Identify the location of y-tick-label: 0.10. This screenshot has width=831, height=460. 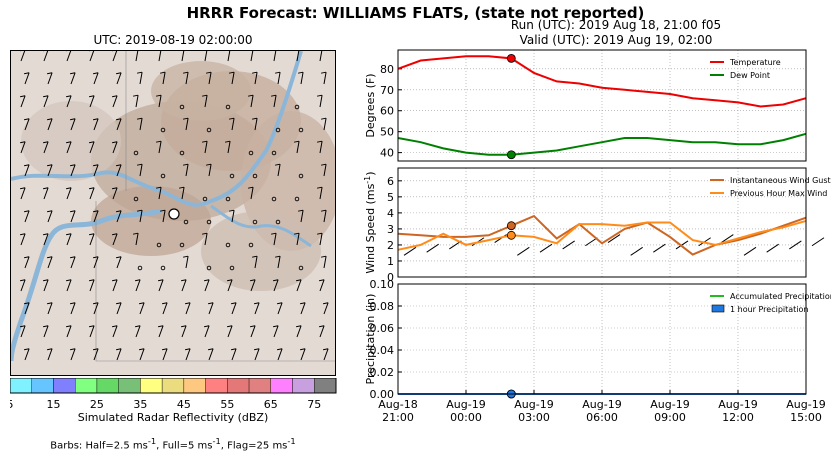
(382, 284).